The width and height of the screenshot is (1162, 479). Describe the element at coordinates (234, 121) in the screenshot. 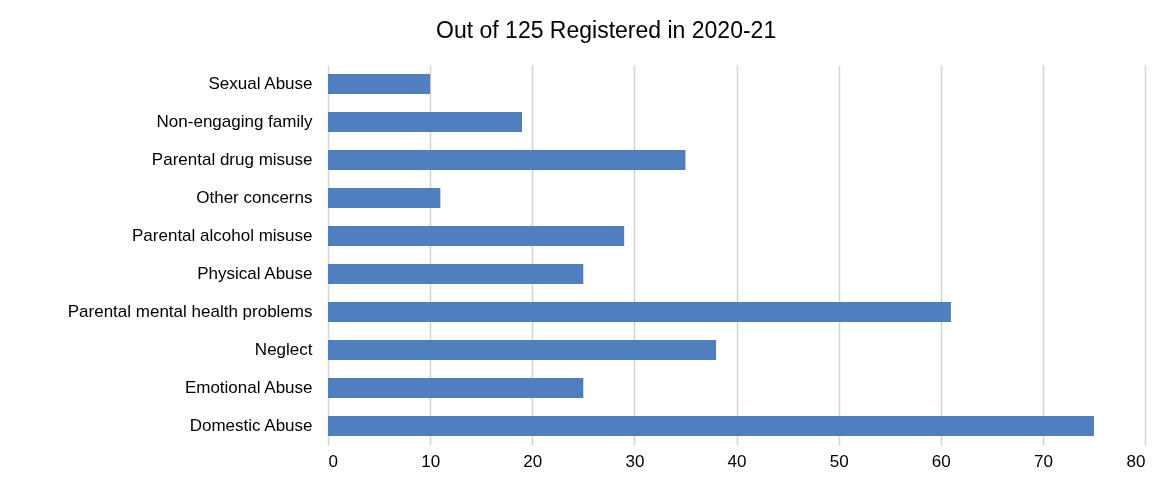

I see `y-tick-label: Non-engaging family` at that location.